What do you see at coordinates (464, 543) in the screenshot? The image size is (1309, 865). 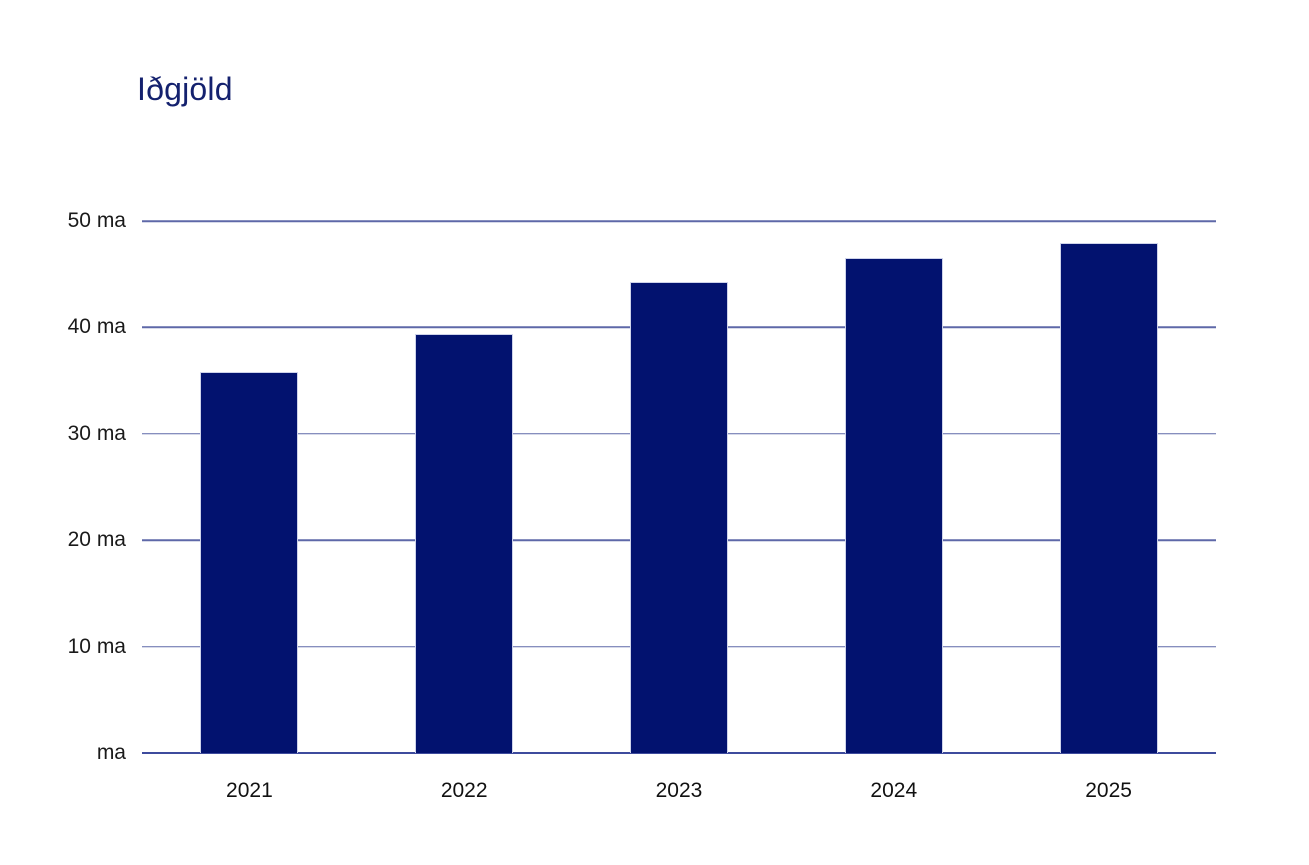 I see `bar-2022` at bounding box center [464, 543].